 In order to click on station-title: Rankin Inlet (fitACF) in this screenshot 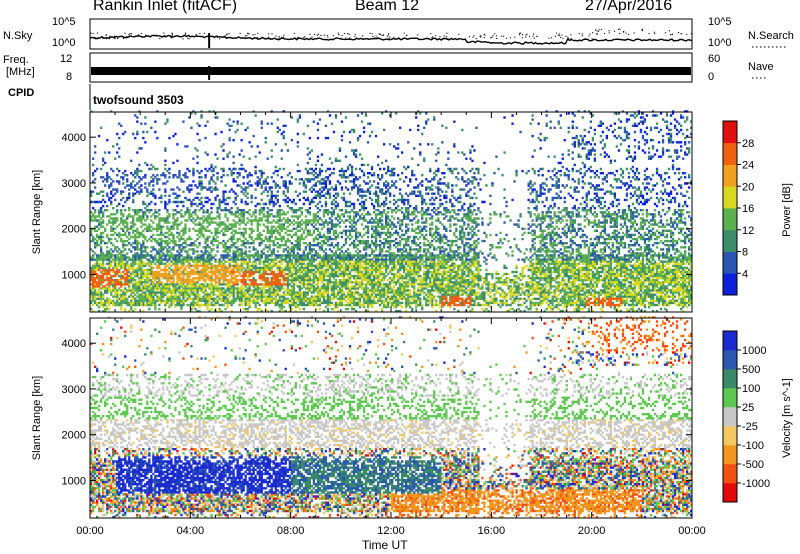, I will do `click(165, 7)`.